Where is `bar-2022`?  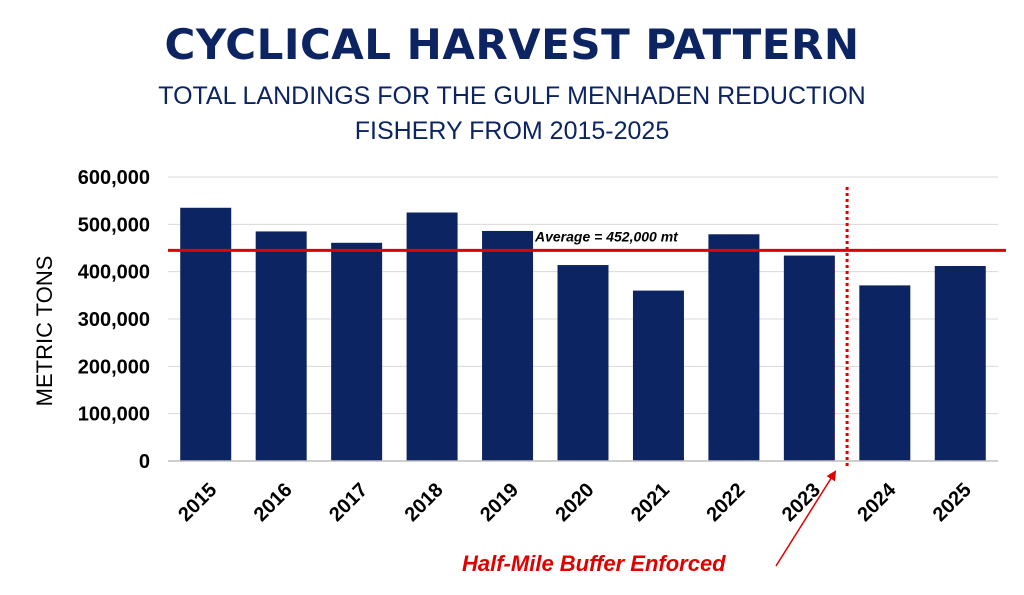
bar-2022 is located at coordinates (734, 347).